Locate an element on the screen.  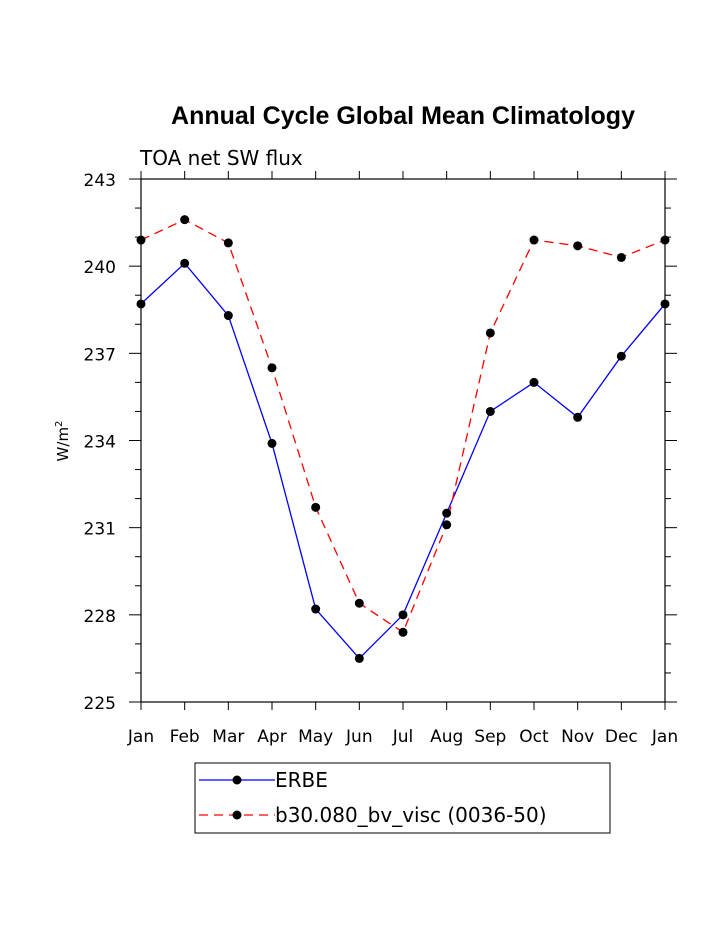
x-tick-label: Dec is located at coordinates (621, 737).